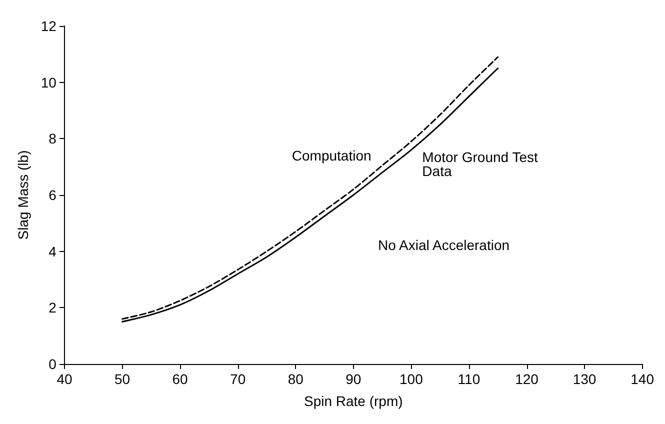 This screenshot has width=665, height=424. Describe the element at coordinates (354, 379) in the screenshot. I see `x-tick-label: 90` at that location.